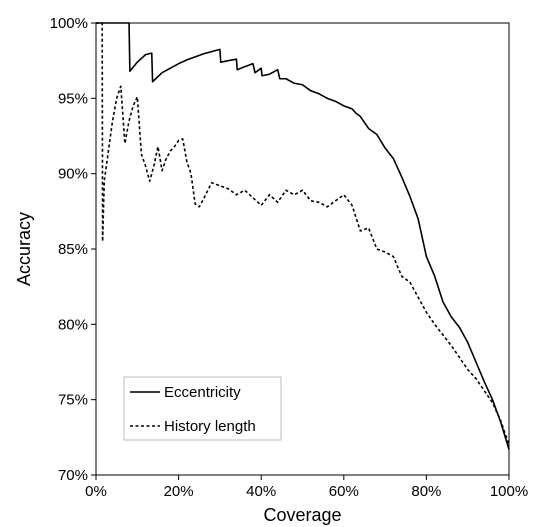 This screenshot has width=539, height=527. Describe the element at coordinates (202, 392) in the screenshot. I see `legend-label-eccentricity: Eccentricity` at that location.